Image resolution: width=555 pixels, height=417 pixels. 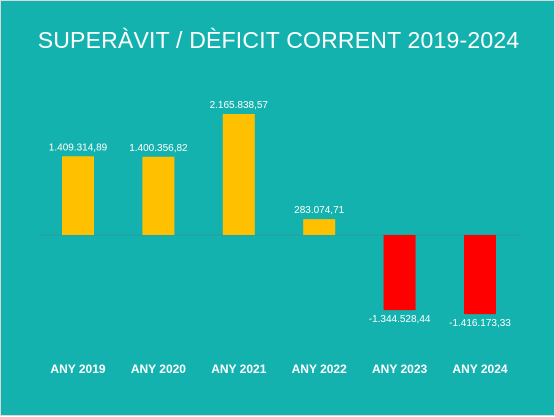 I want to click on bar-any-2023, so click(x=399, y=273).